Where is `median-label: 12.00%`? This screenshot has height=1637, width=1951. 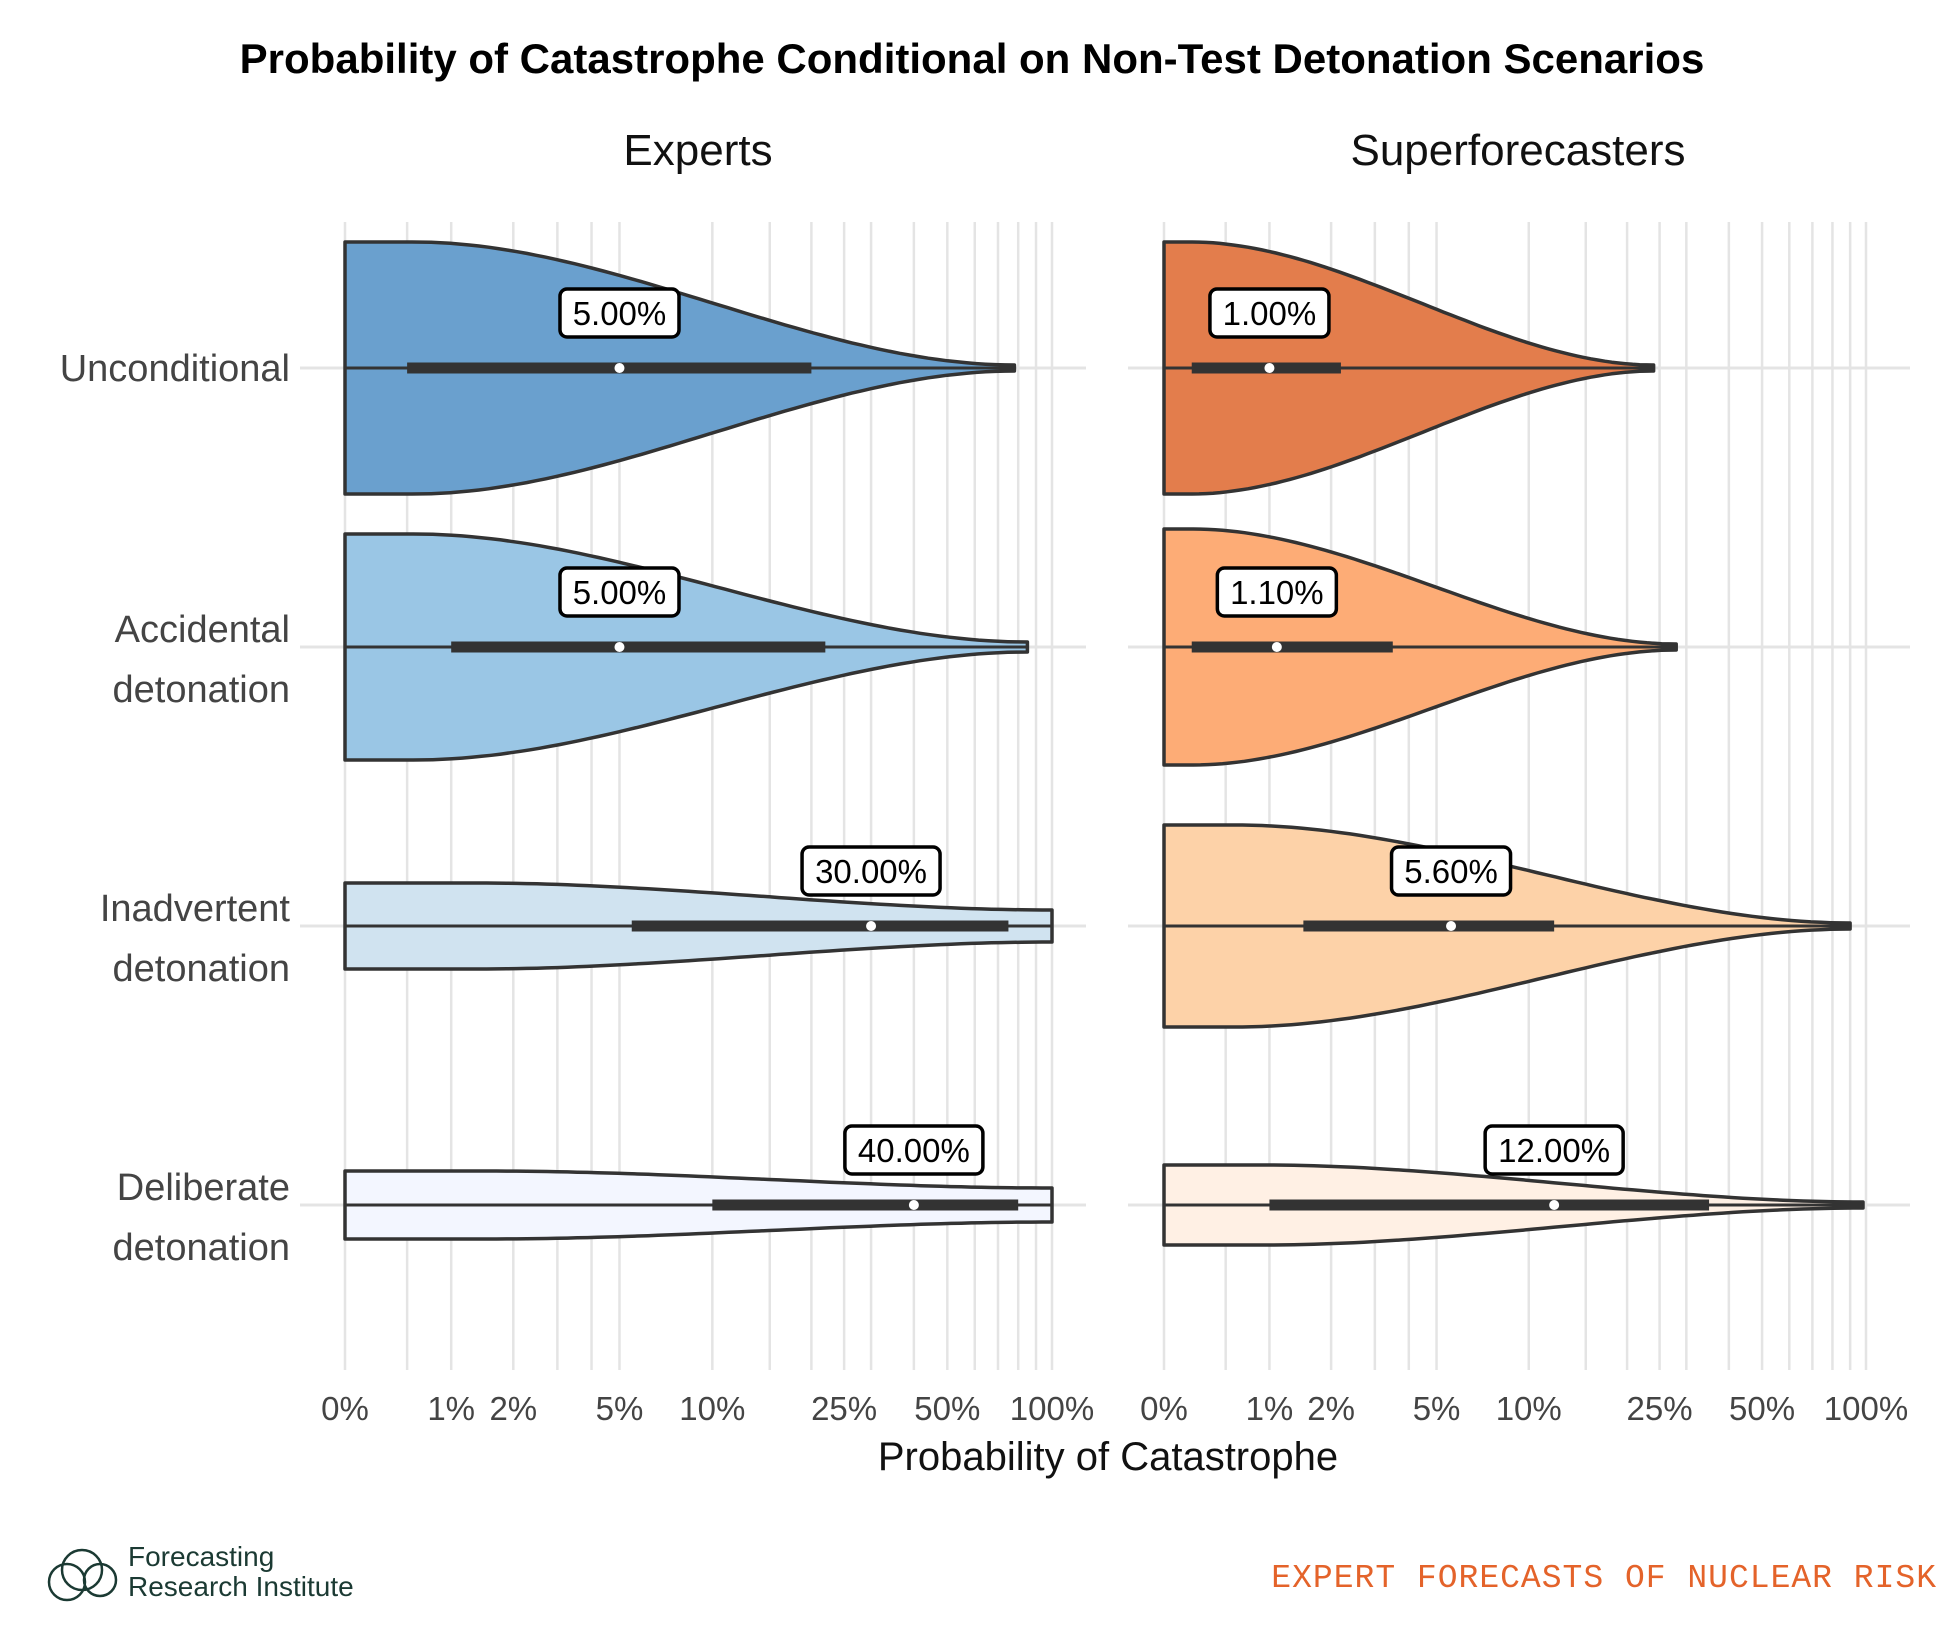
median-label: 12.00% is located at coordinates (1554, 1150).